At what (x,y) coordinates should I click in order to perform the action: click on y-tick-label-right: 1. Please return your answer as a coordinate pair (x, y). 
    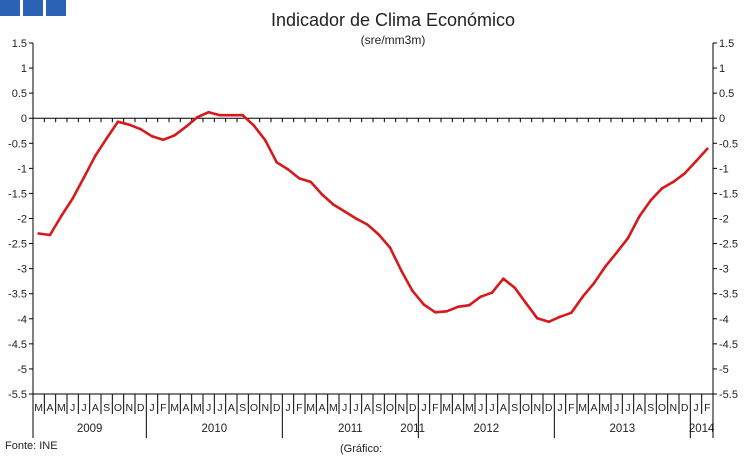
    Looking at the image, I should click on (722, 69).